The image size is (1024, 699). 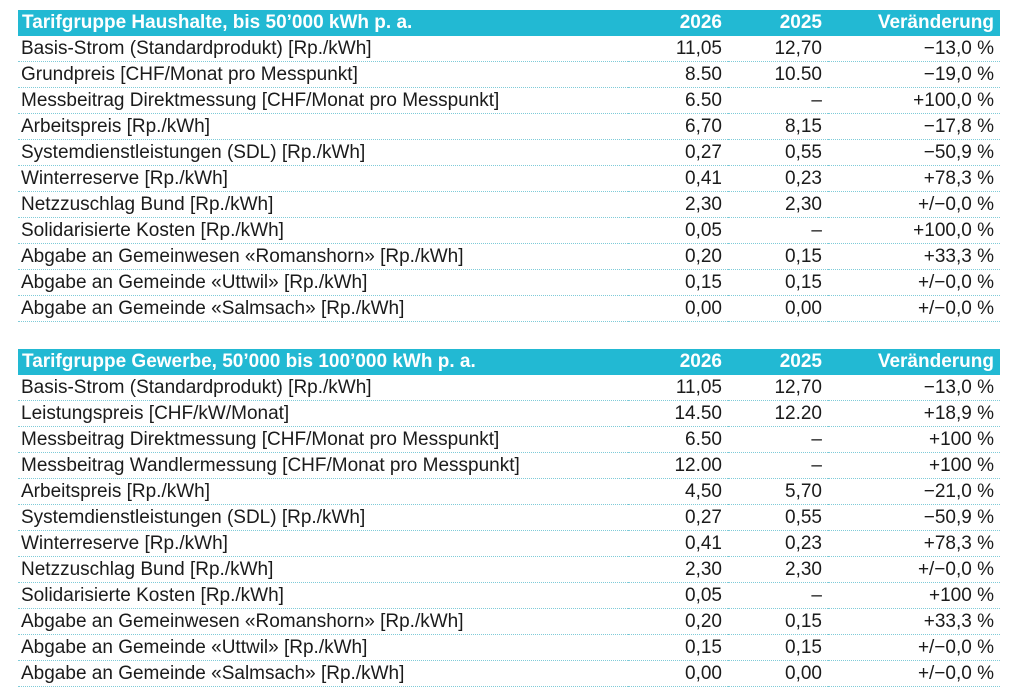 What do you see at coordinates (778, 74) in the screenshot?
I see `value-2025: 10.50` at bounding box center [778, 74].